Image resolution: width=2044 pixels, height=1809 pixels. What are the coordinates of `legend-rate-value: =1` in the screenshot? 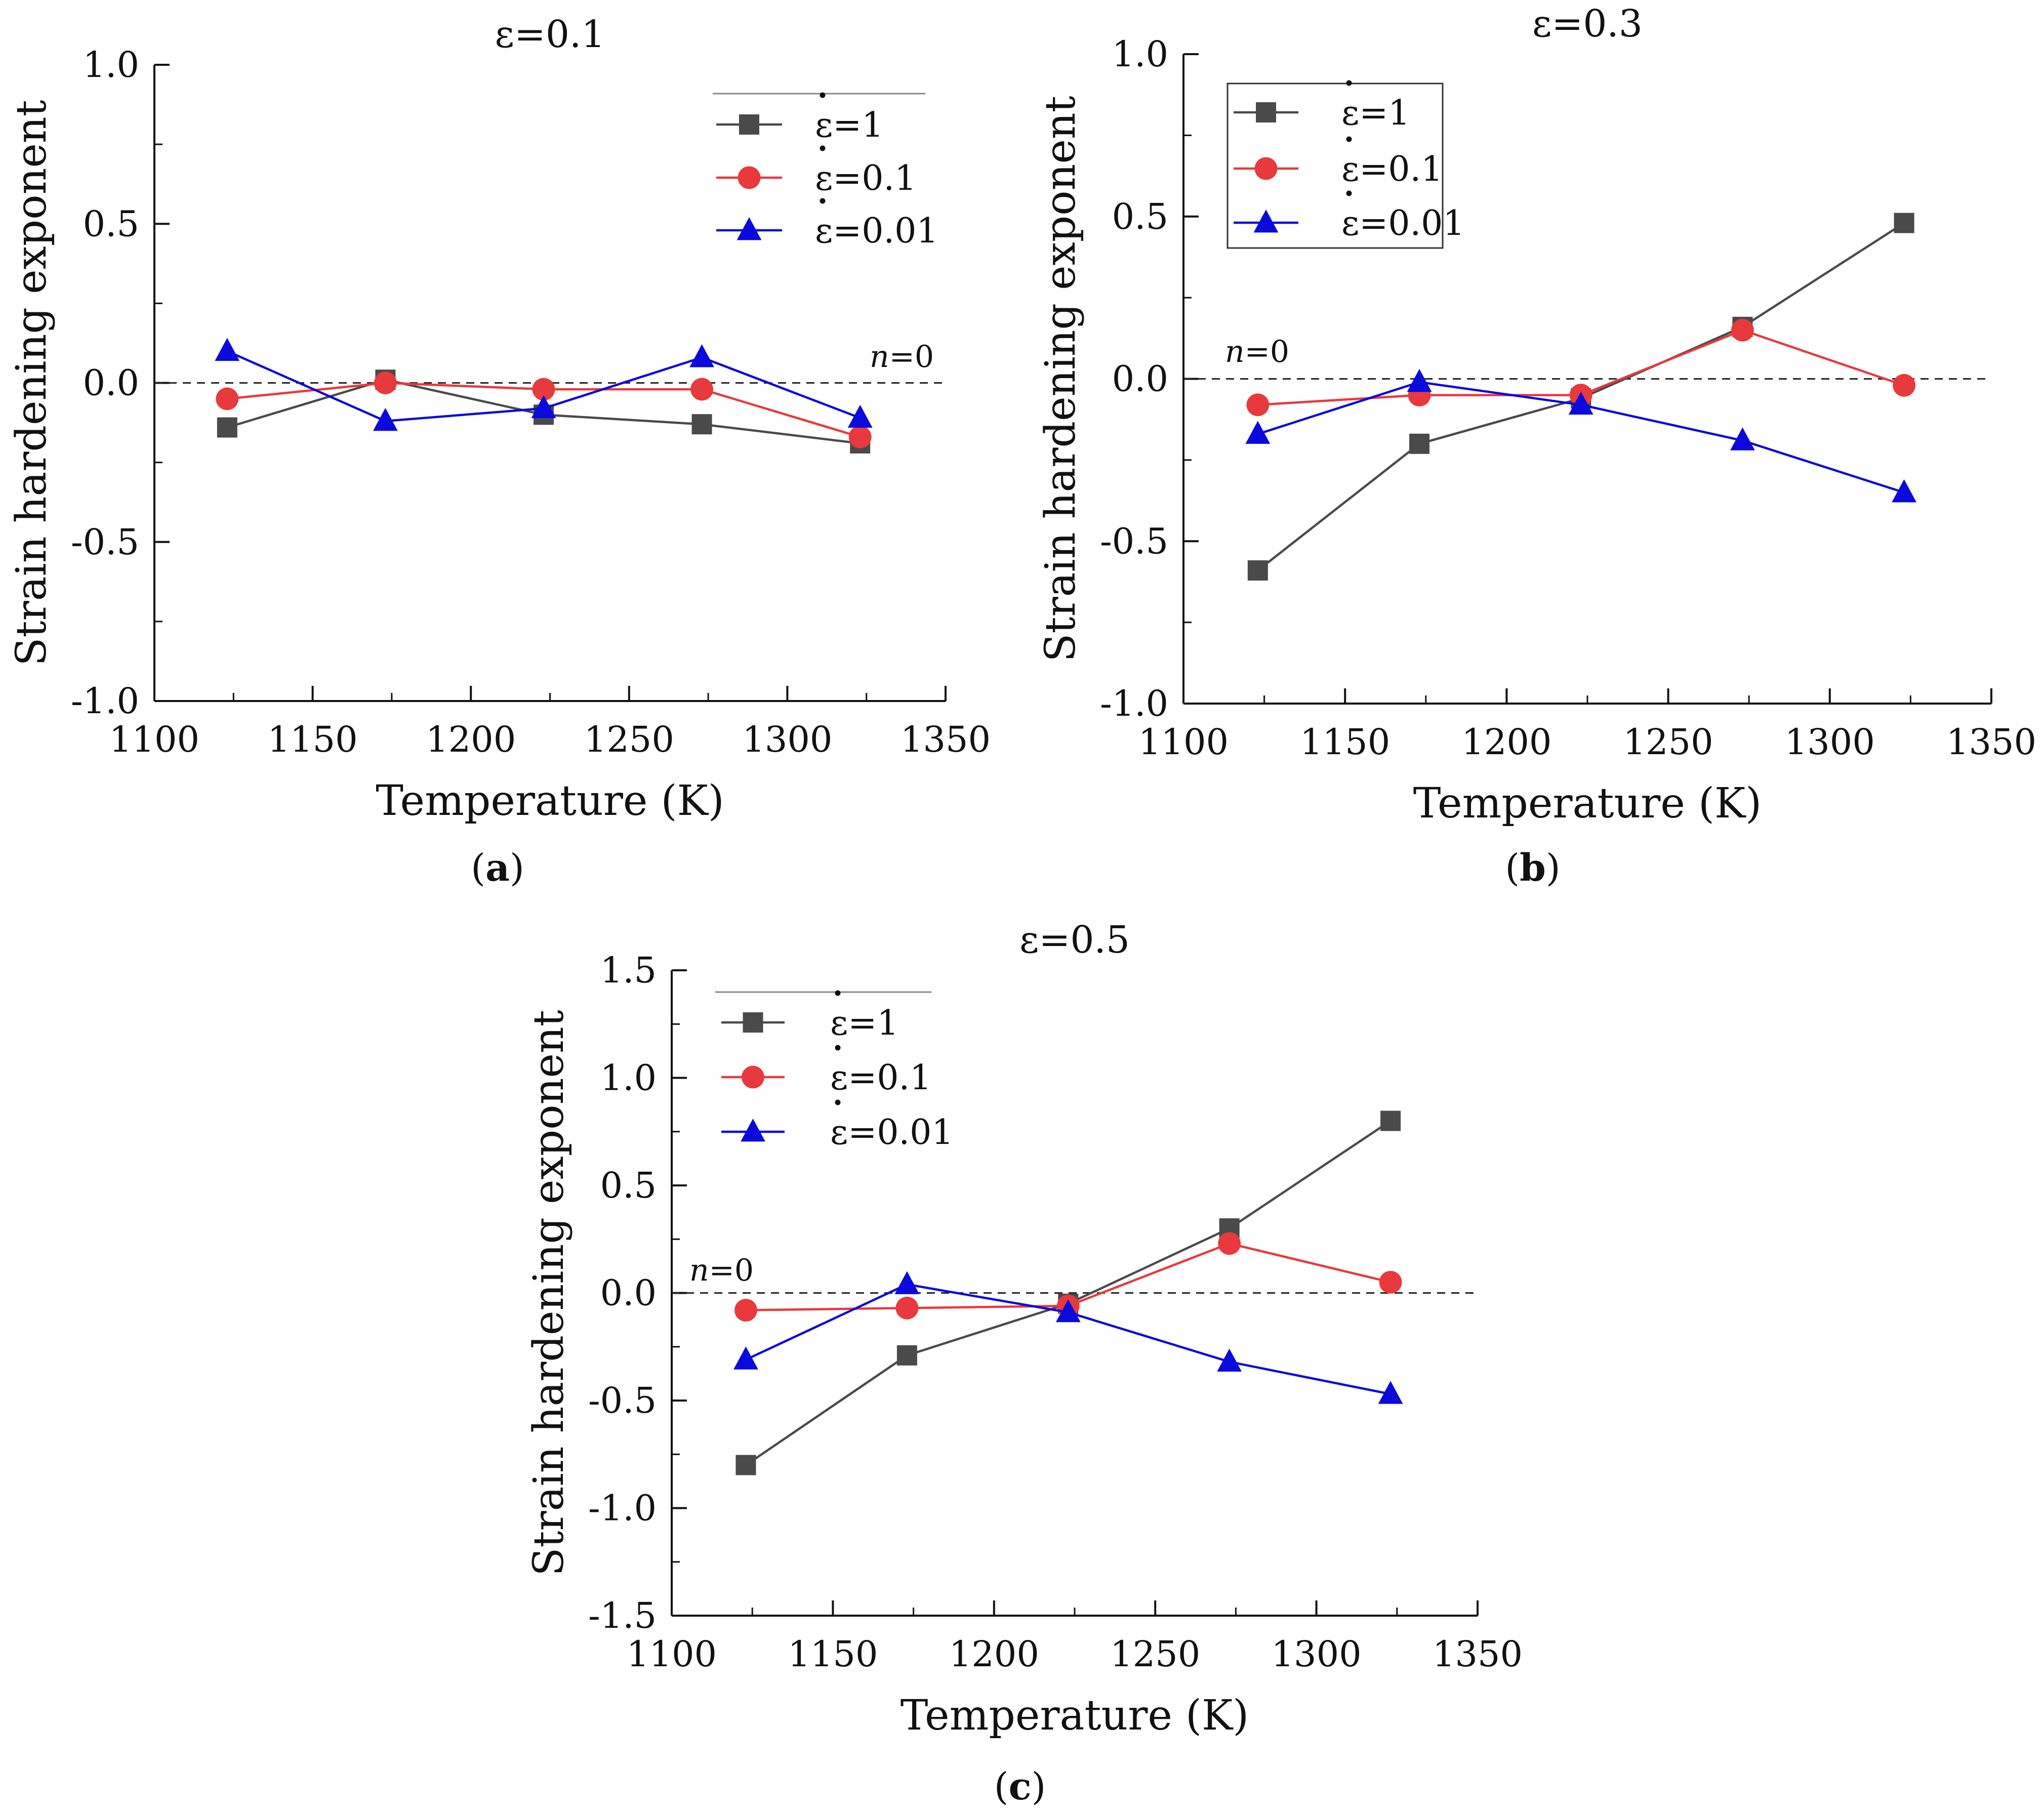 It's located at (858, 125).